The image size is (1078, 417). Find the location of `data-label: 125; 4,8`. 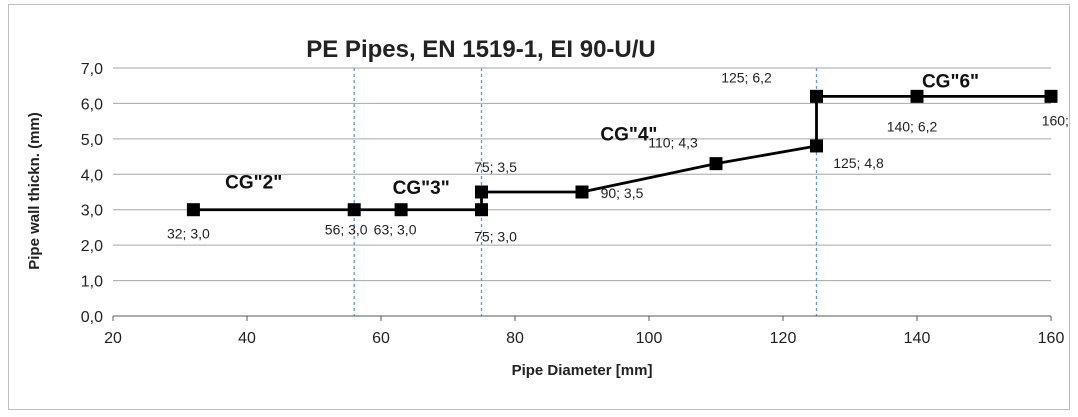

data-label: 125; 4,8 is located at coordinates (858, 163).